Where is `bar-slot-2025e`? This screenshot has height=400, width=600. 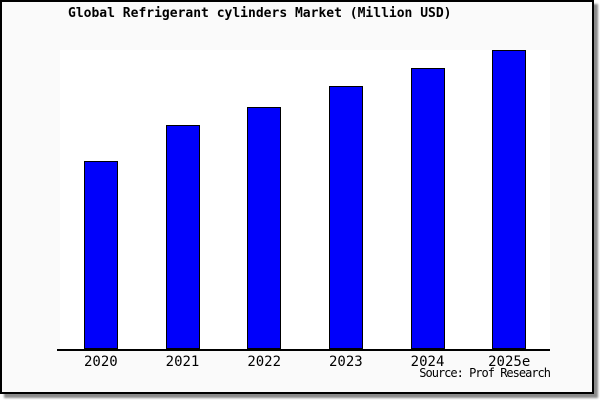 bar-slot-2025e is located at coordinates (509, 199).